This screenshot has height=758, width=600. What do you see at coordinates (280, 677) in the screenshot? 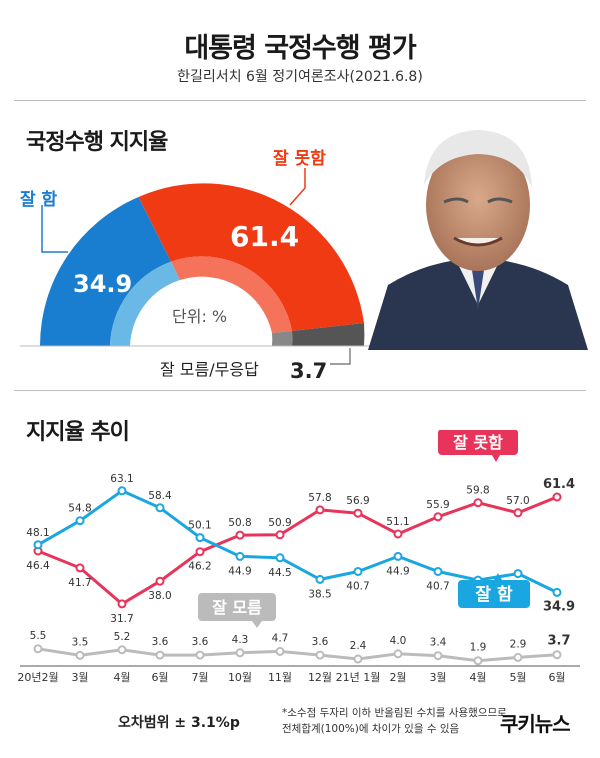
I see `x-tick-label: 11월` at bounding box center [280, 677].